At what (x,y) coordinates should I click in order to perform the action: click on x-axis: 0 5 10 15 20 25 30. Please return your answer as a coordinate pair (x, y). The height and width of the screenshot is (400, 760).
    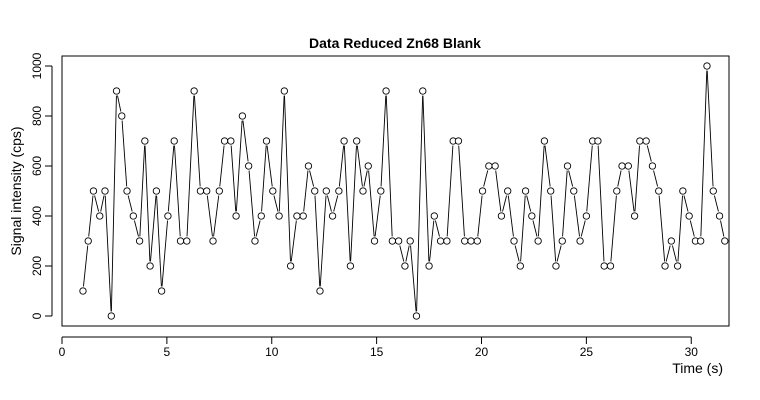
    Looking at the image, I should click on (379, 347).